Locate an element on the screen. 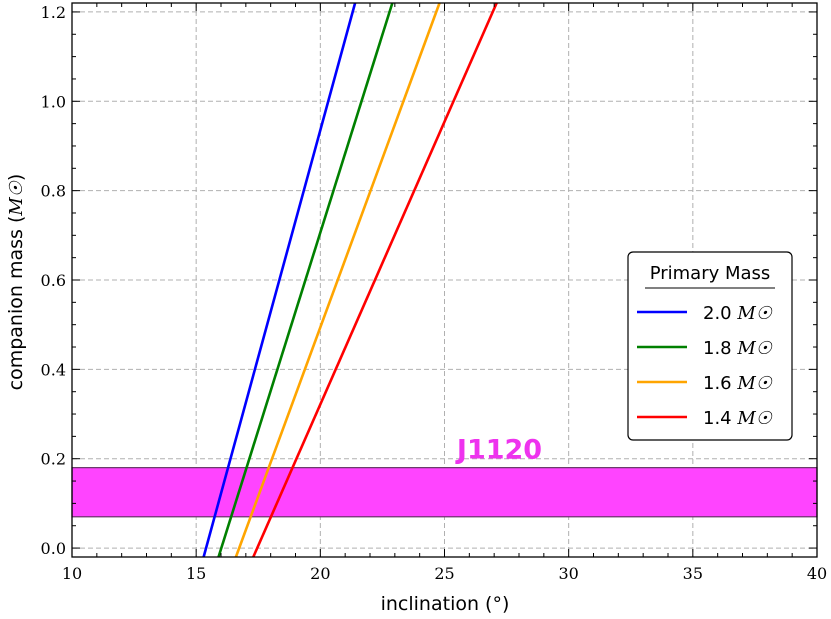 The image size is (831, 619). y-tick-label: 0.0 is located at coordinates (53, 548).